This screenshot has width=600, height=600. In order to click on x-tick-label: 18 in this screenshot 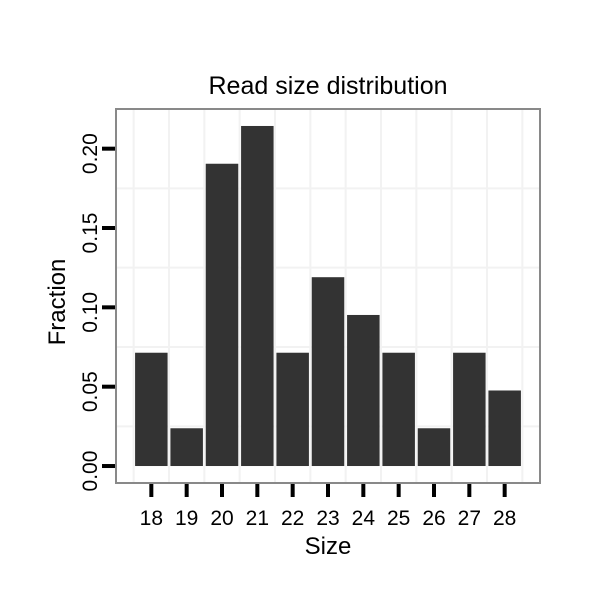, I will do `click(151, 518)`.